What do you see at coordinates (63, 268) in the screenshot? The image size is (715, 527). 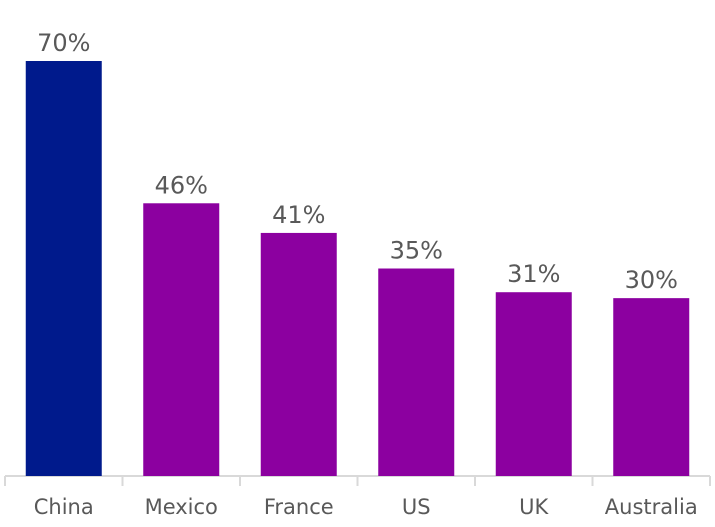 I see `bar-china` at bounding box center [63, 268].